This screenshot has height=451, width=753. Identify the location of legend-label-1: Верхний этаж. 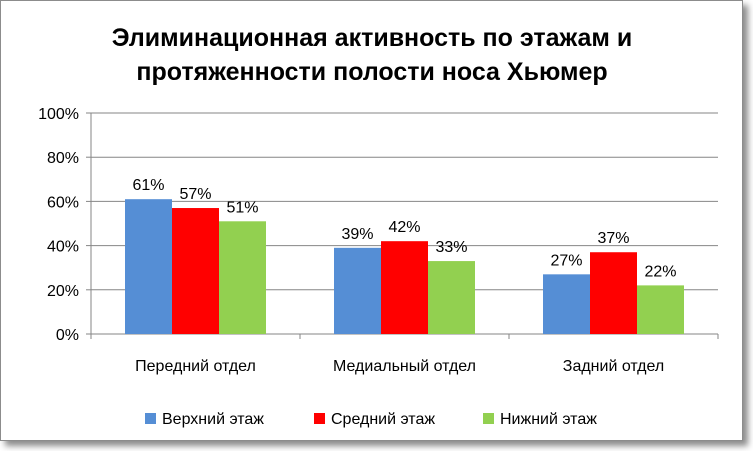
(213, 419).